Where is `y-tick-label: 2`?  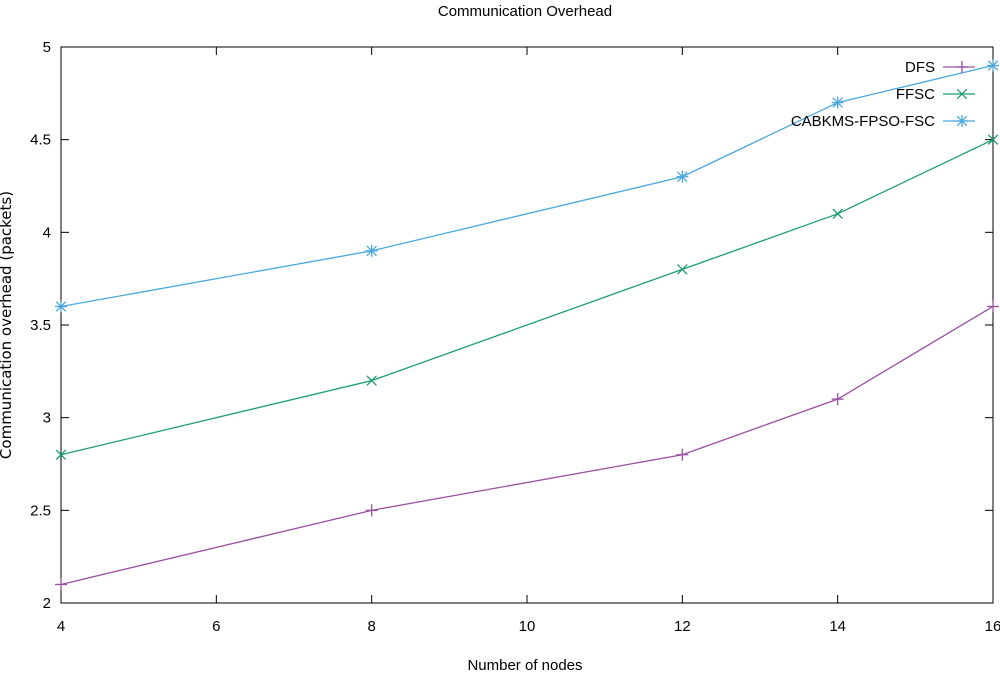
y-tick-label: 2 is located at coordinates (47, 603).